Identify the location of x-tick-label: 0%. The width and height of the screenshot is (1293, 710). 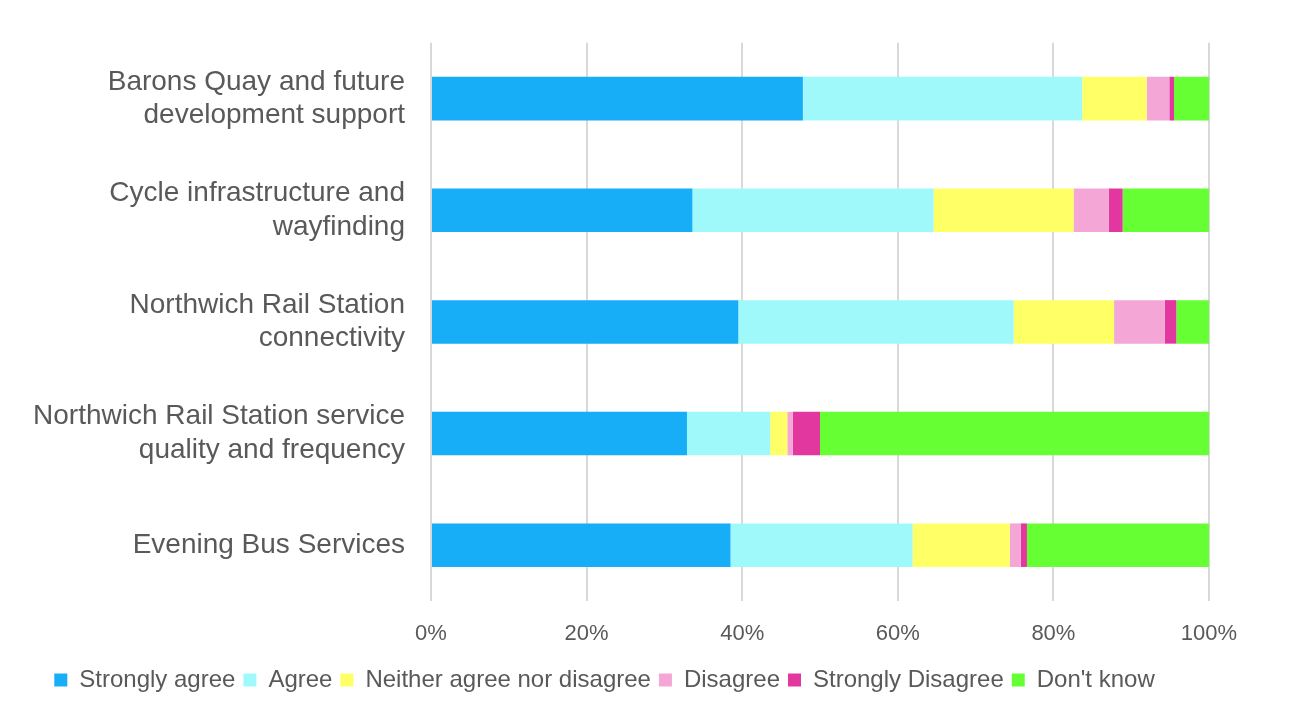
(431, 633).